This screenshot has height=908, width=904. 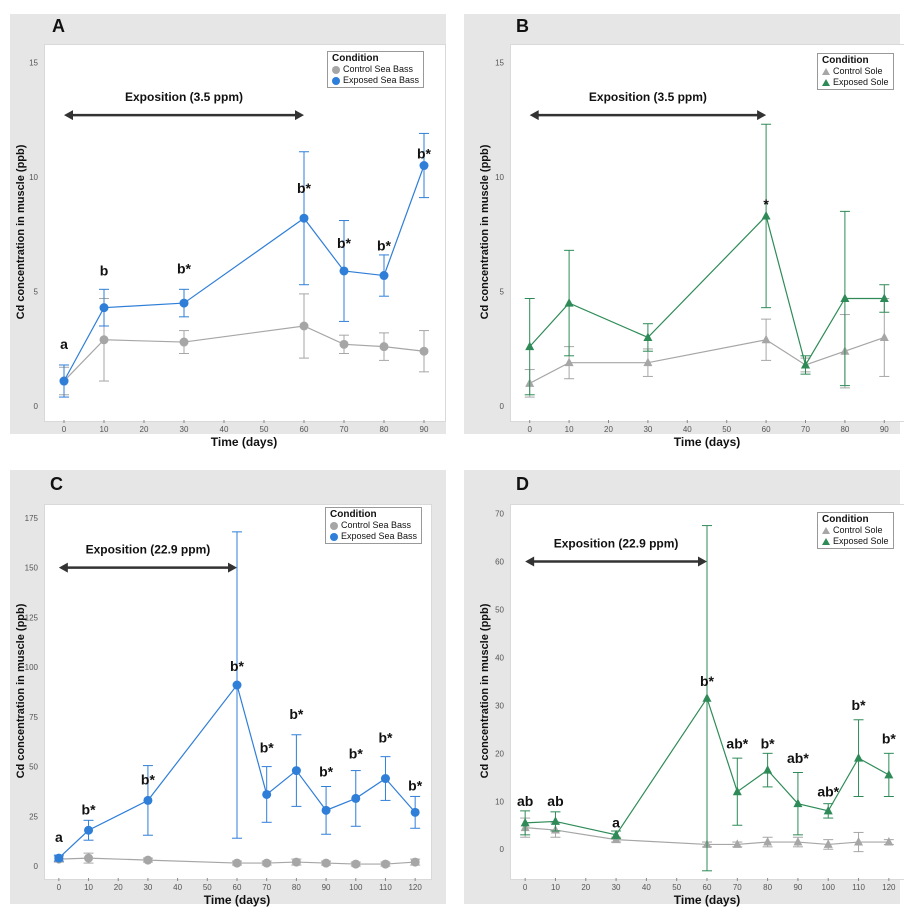 What do you see at coordinates (148, 550) in the screenshot?
I see `exposition-label: Exposition (22.9 ppm)` at bounding box center [148, 550].